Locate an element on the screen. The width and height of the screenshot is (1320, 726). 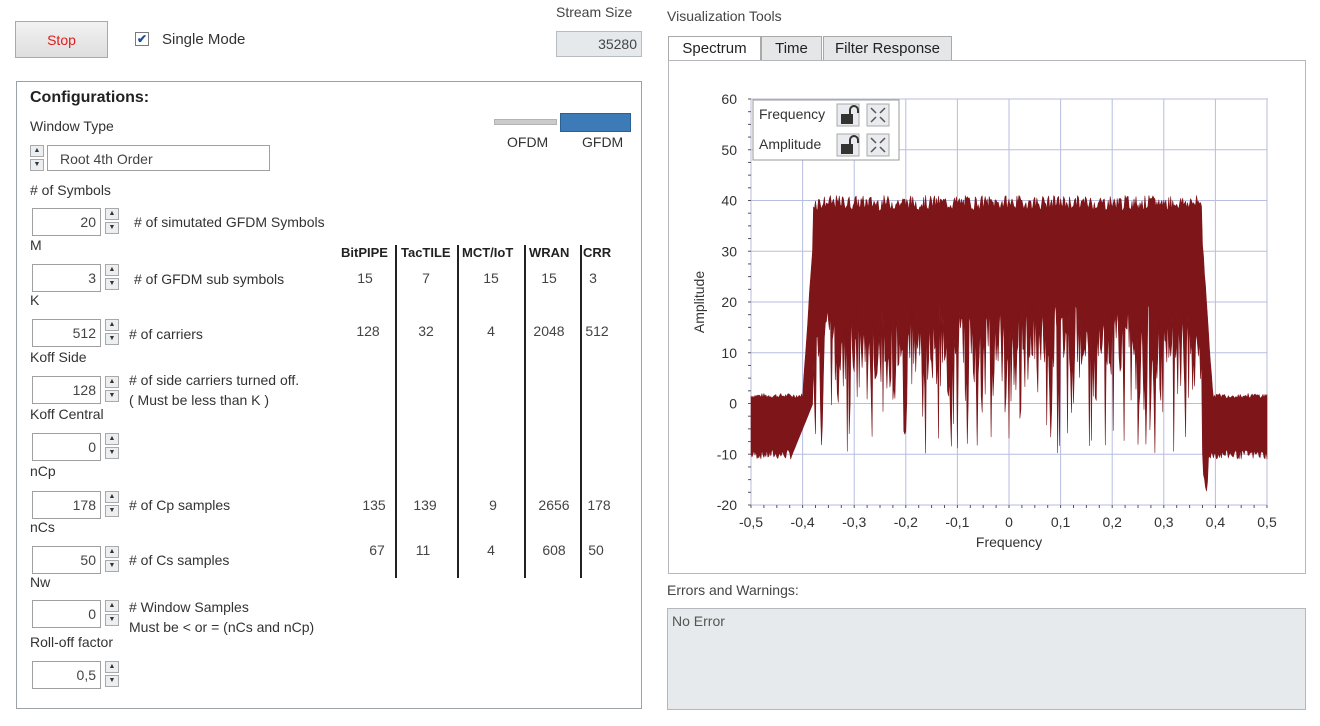
tab-filter-response: Filter Response is located at coordinates (887, 48).